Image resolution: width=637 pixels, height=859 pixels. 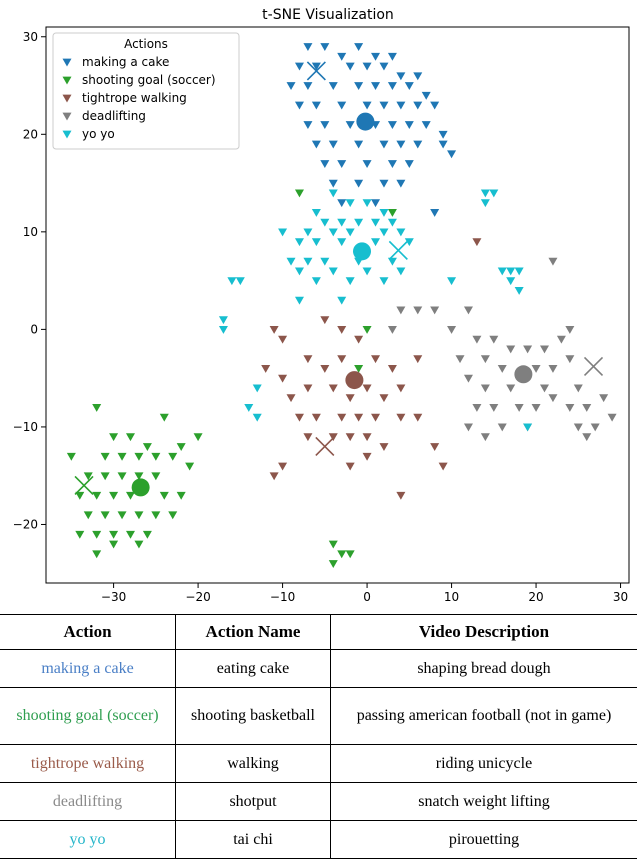 What do you see at coordinates (30, 37) in the screenshot?
I see `y-tick-label: 30` at bounding box center [30, 37].